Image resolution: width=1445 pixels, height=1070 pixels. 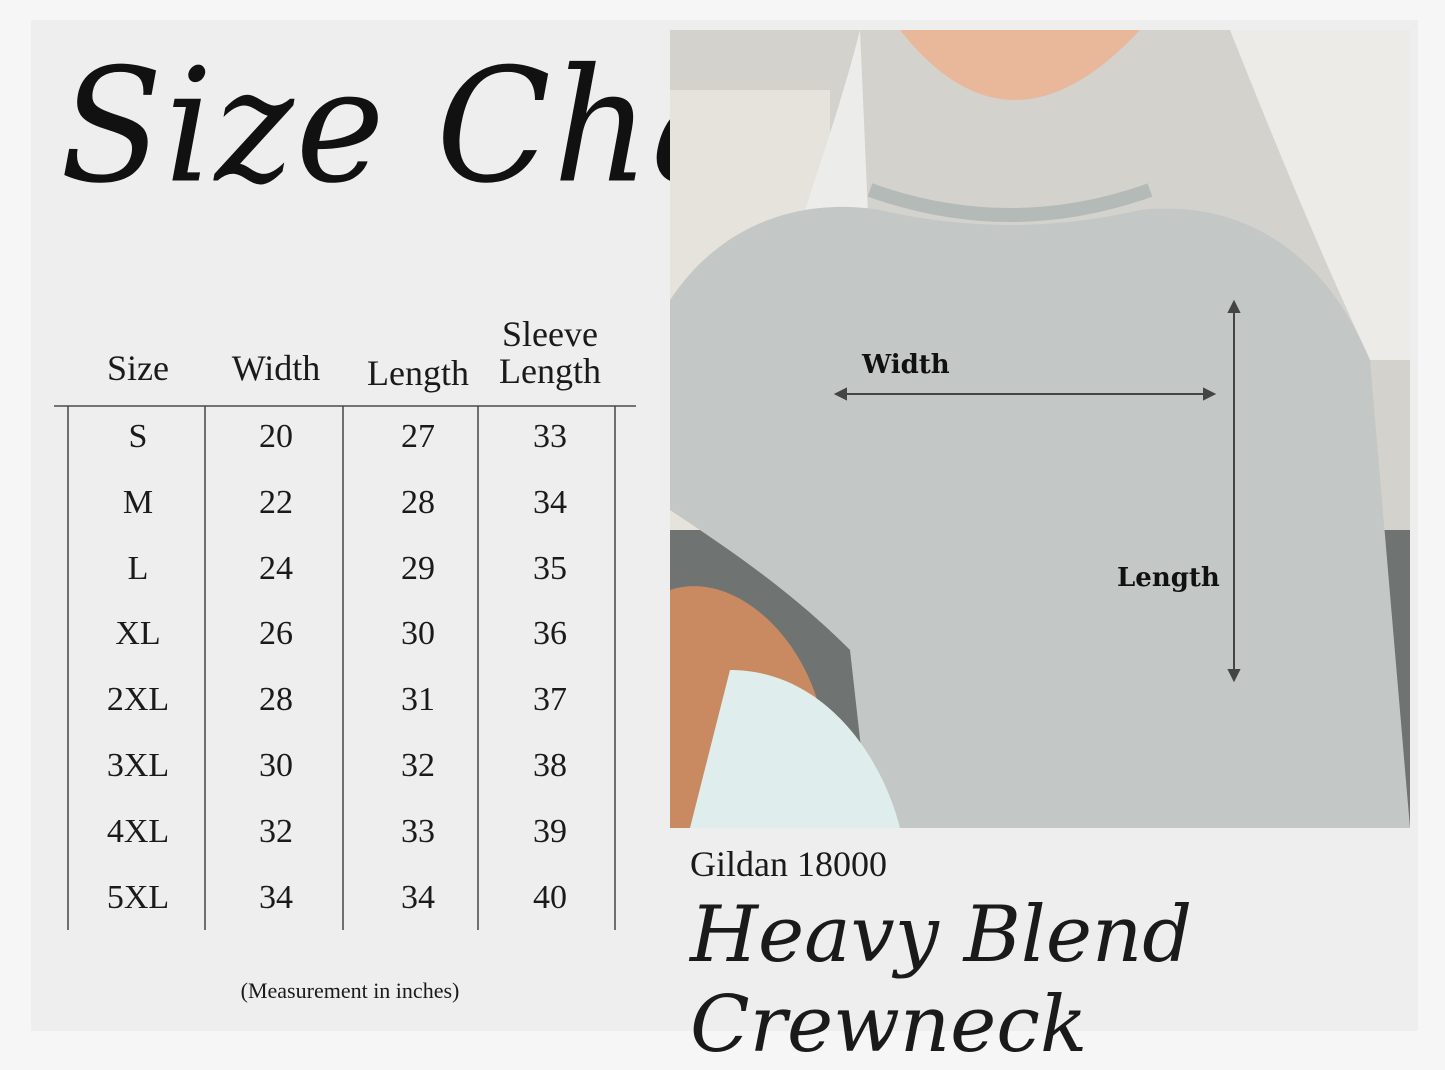 I want to click on cell-width: 22, so click(x=276, y=502).